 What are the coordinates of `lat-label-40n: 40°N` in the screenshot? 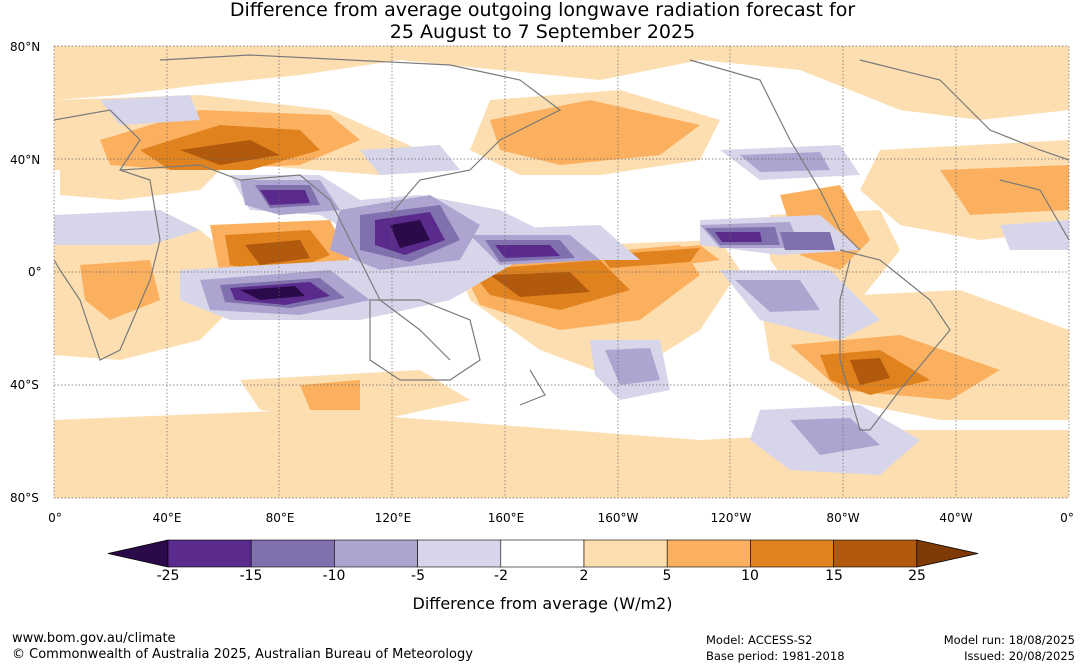 It's located at (25, 160).